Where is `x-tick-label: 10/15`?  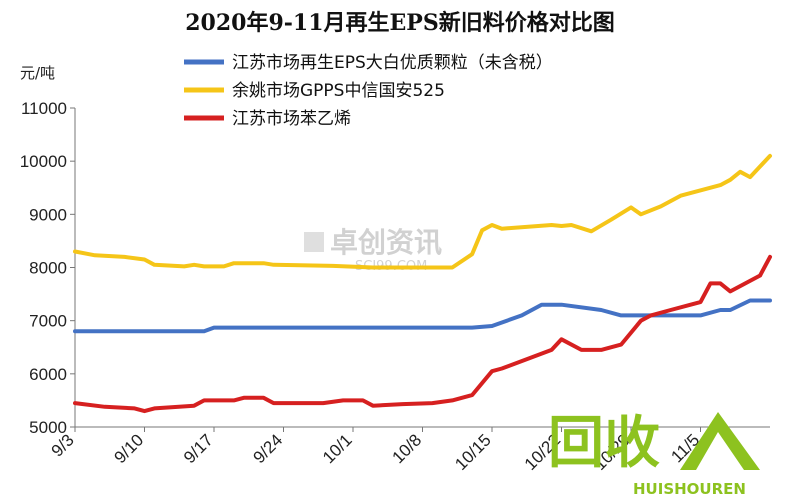 x-tick-label: 10/15 is located at coordinates (473, 452).